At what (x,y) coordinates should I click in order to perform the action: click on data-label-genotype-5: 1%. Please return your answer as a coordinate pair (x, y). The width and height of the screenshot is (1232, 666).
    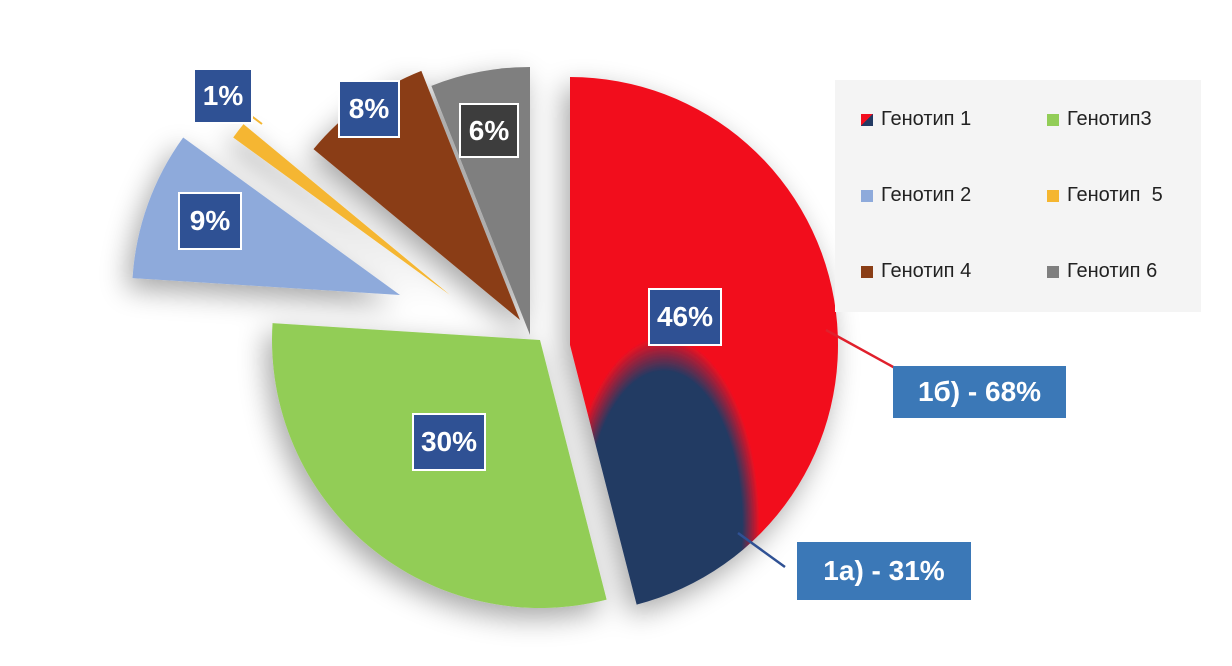
    Looking at the image, I should click on (223, 96).